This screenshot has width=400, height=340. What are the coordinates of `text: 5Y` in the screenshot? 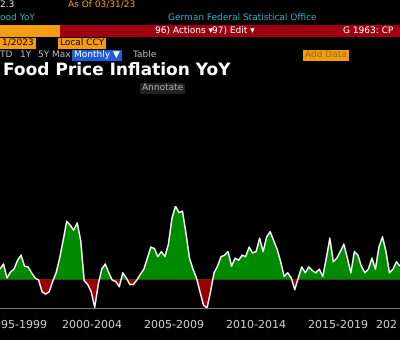 It's located at (44, 55).